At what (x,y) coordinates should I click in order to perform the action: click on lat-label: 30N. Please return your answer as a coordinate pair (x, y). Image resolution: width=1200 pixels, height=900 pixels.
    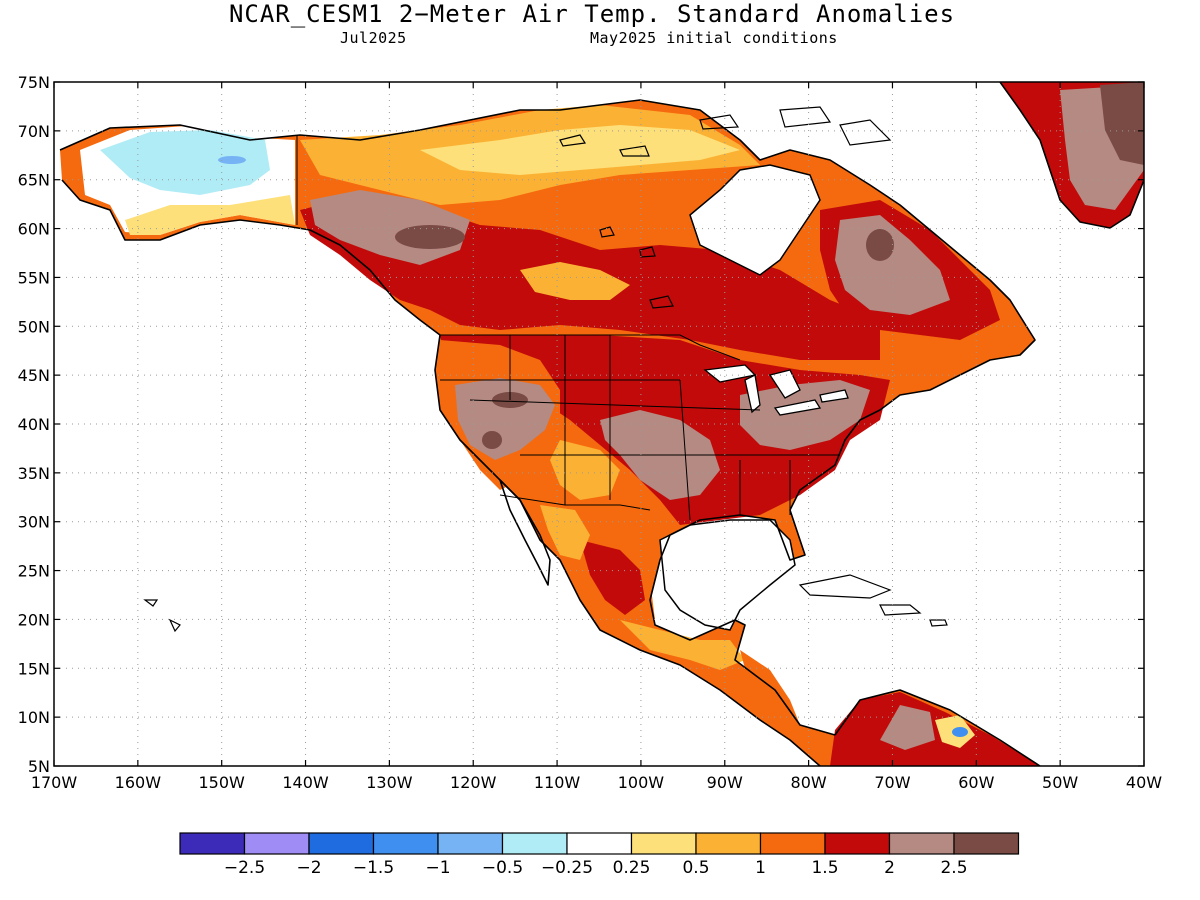
    Looking at the image, I should click on (34, 522).